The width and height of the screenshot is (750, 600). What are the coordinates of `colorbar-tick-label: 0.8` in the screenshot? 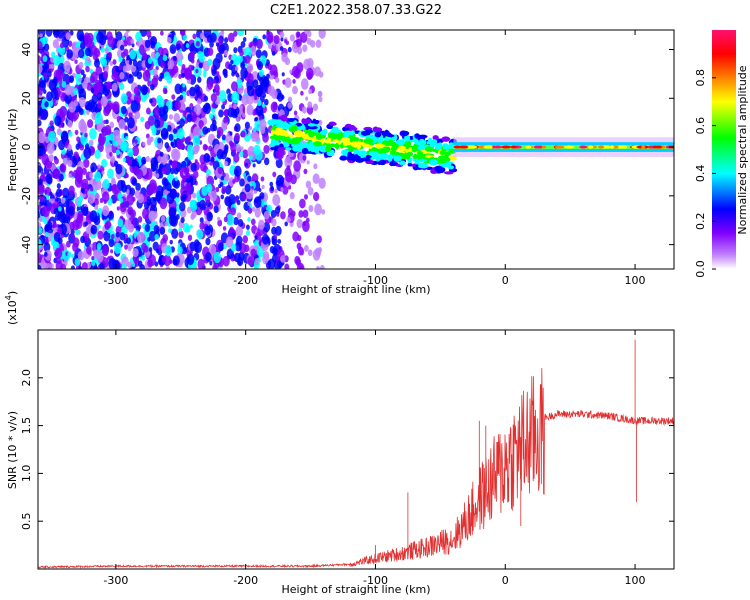 It's located at (700, 78).